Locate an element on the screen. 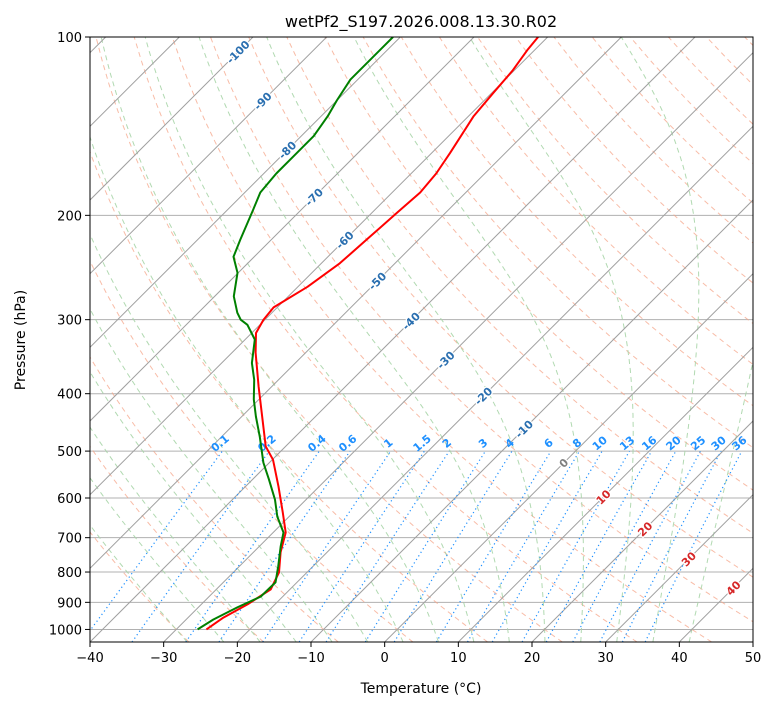  y-tick-label: 200 is located at coordinates (69, 216).